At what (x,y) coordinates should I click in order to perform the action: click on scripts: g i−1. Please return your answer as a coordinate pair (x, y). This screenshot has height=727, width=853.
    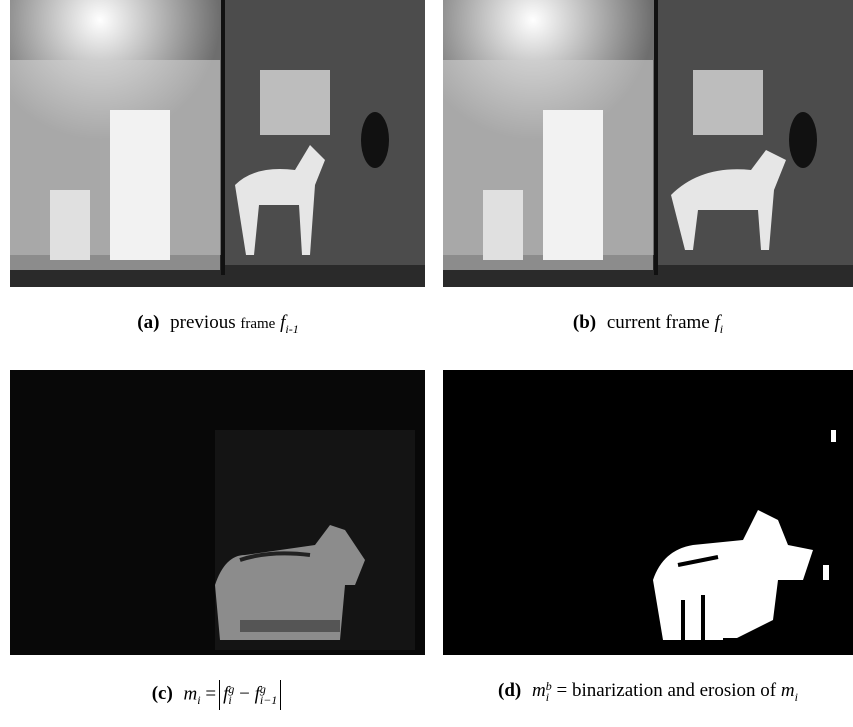
    Looking at the image, I should click on (268, 694).